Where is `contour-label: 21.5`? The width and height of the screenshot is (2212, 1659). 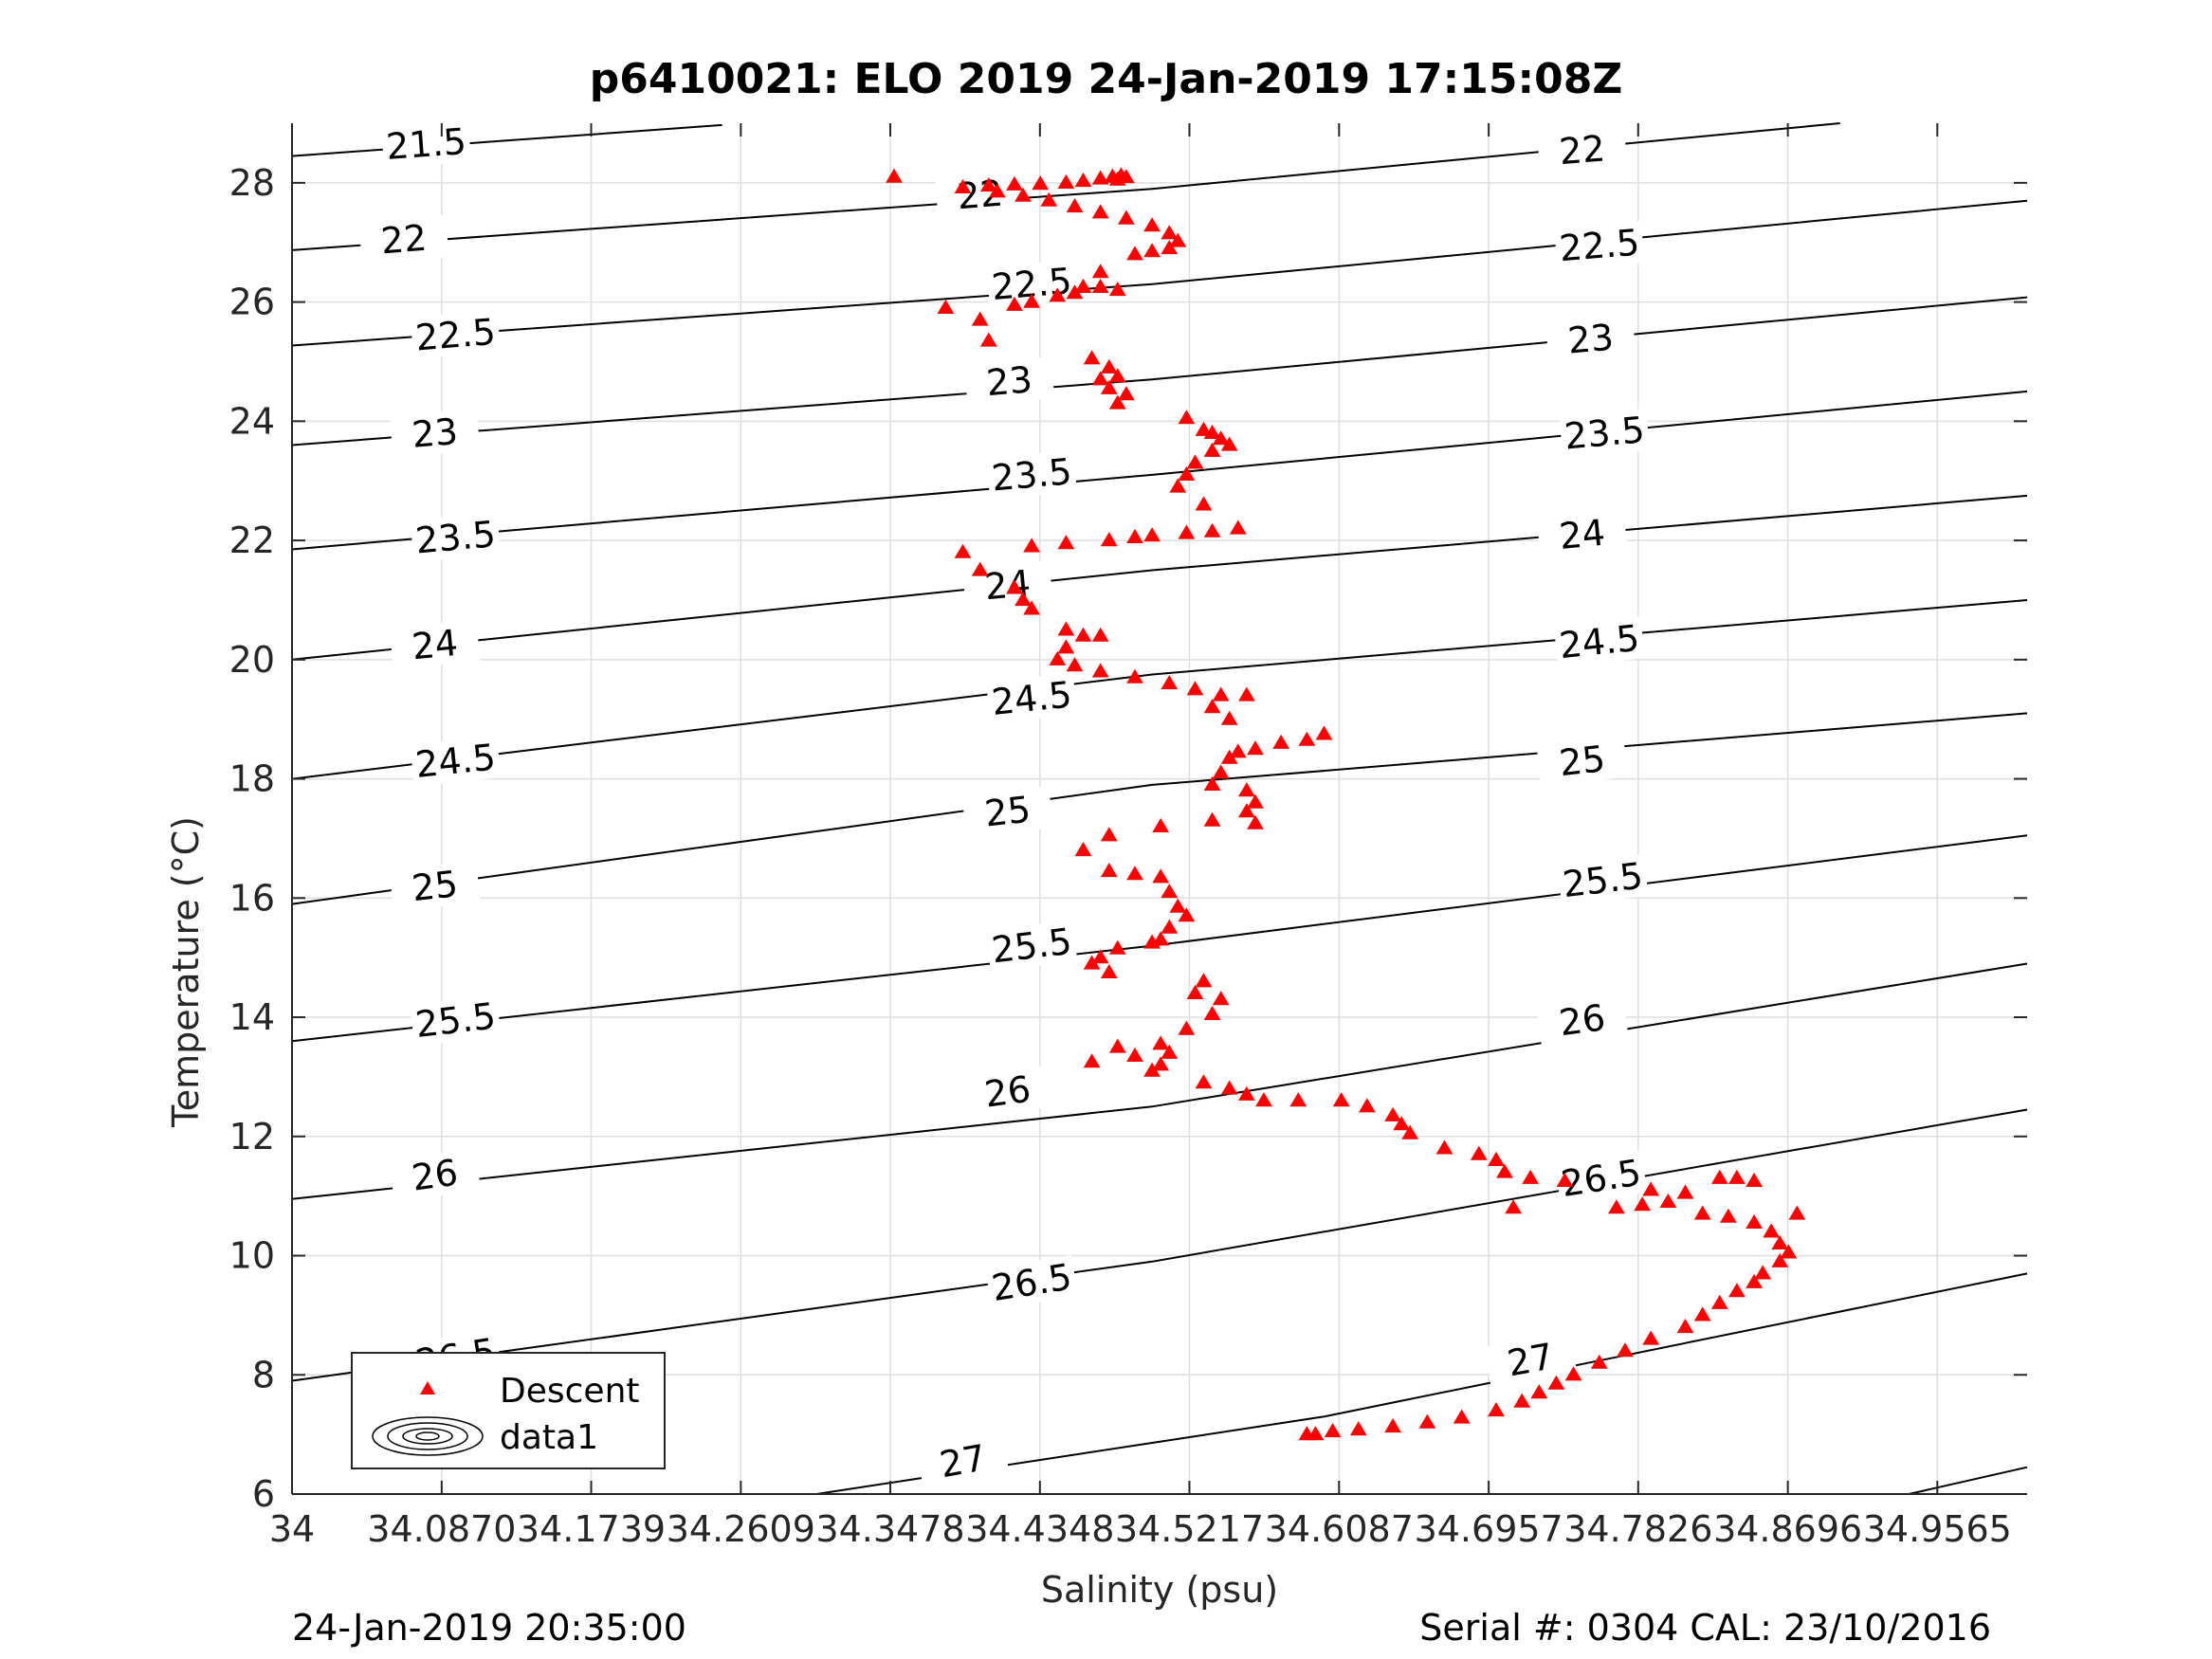 contour-label: 21.5 is located at coordinates (426, 144).